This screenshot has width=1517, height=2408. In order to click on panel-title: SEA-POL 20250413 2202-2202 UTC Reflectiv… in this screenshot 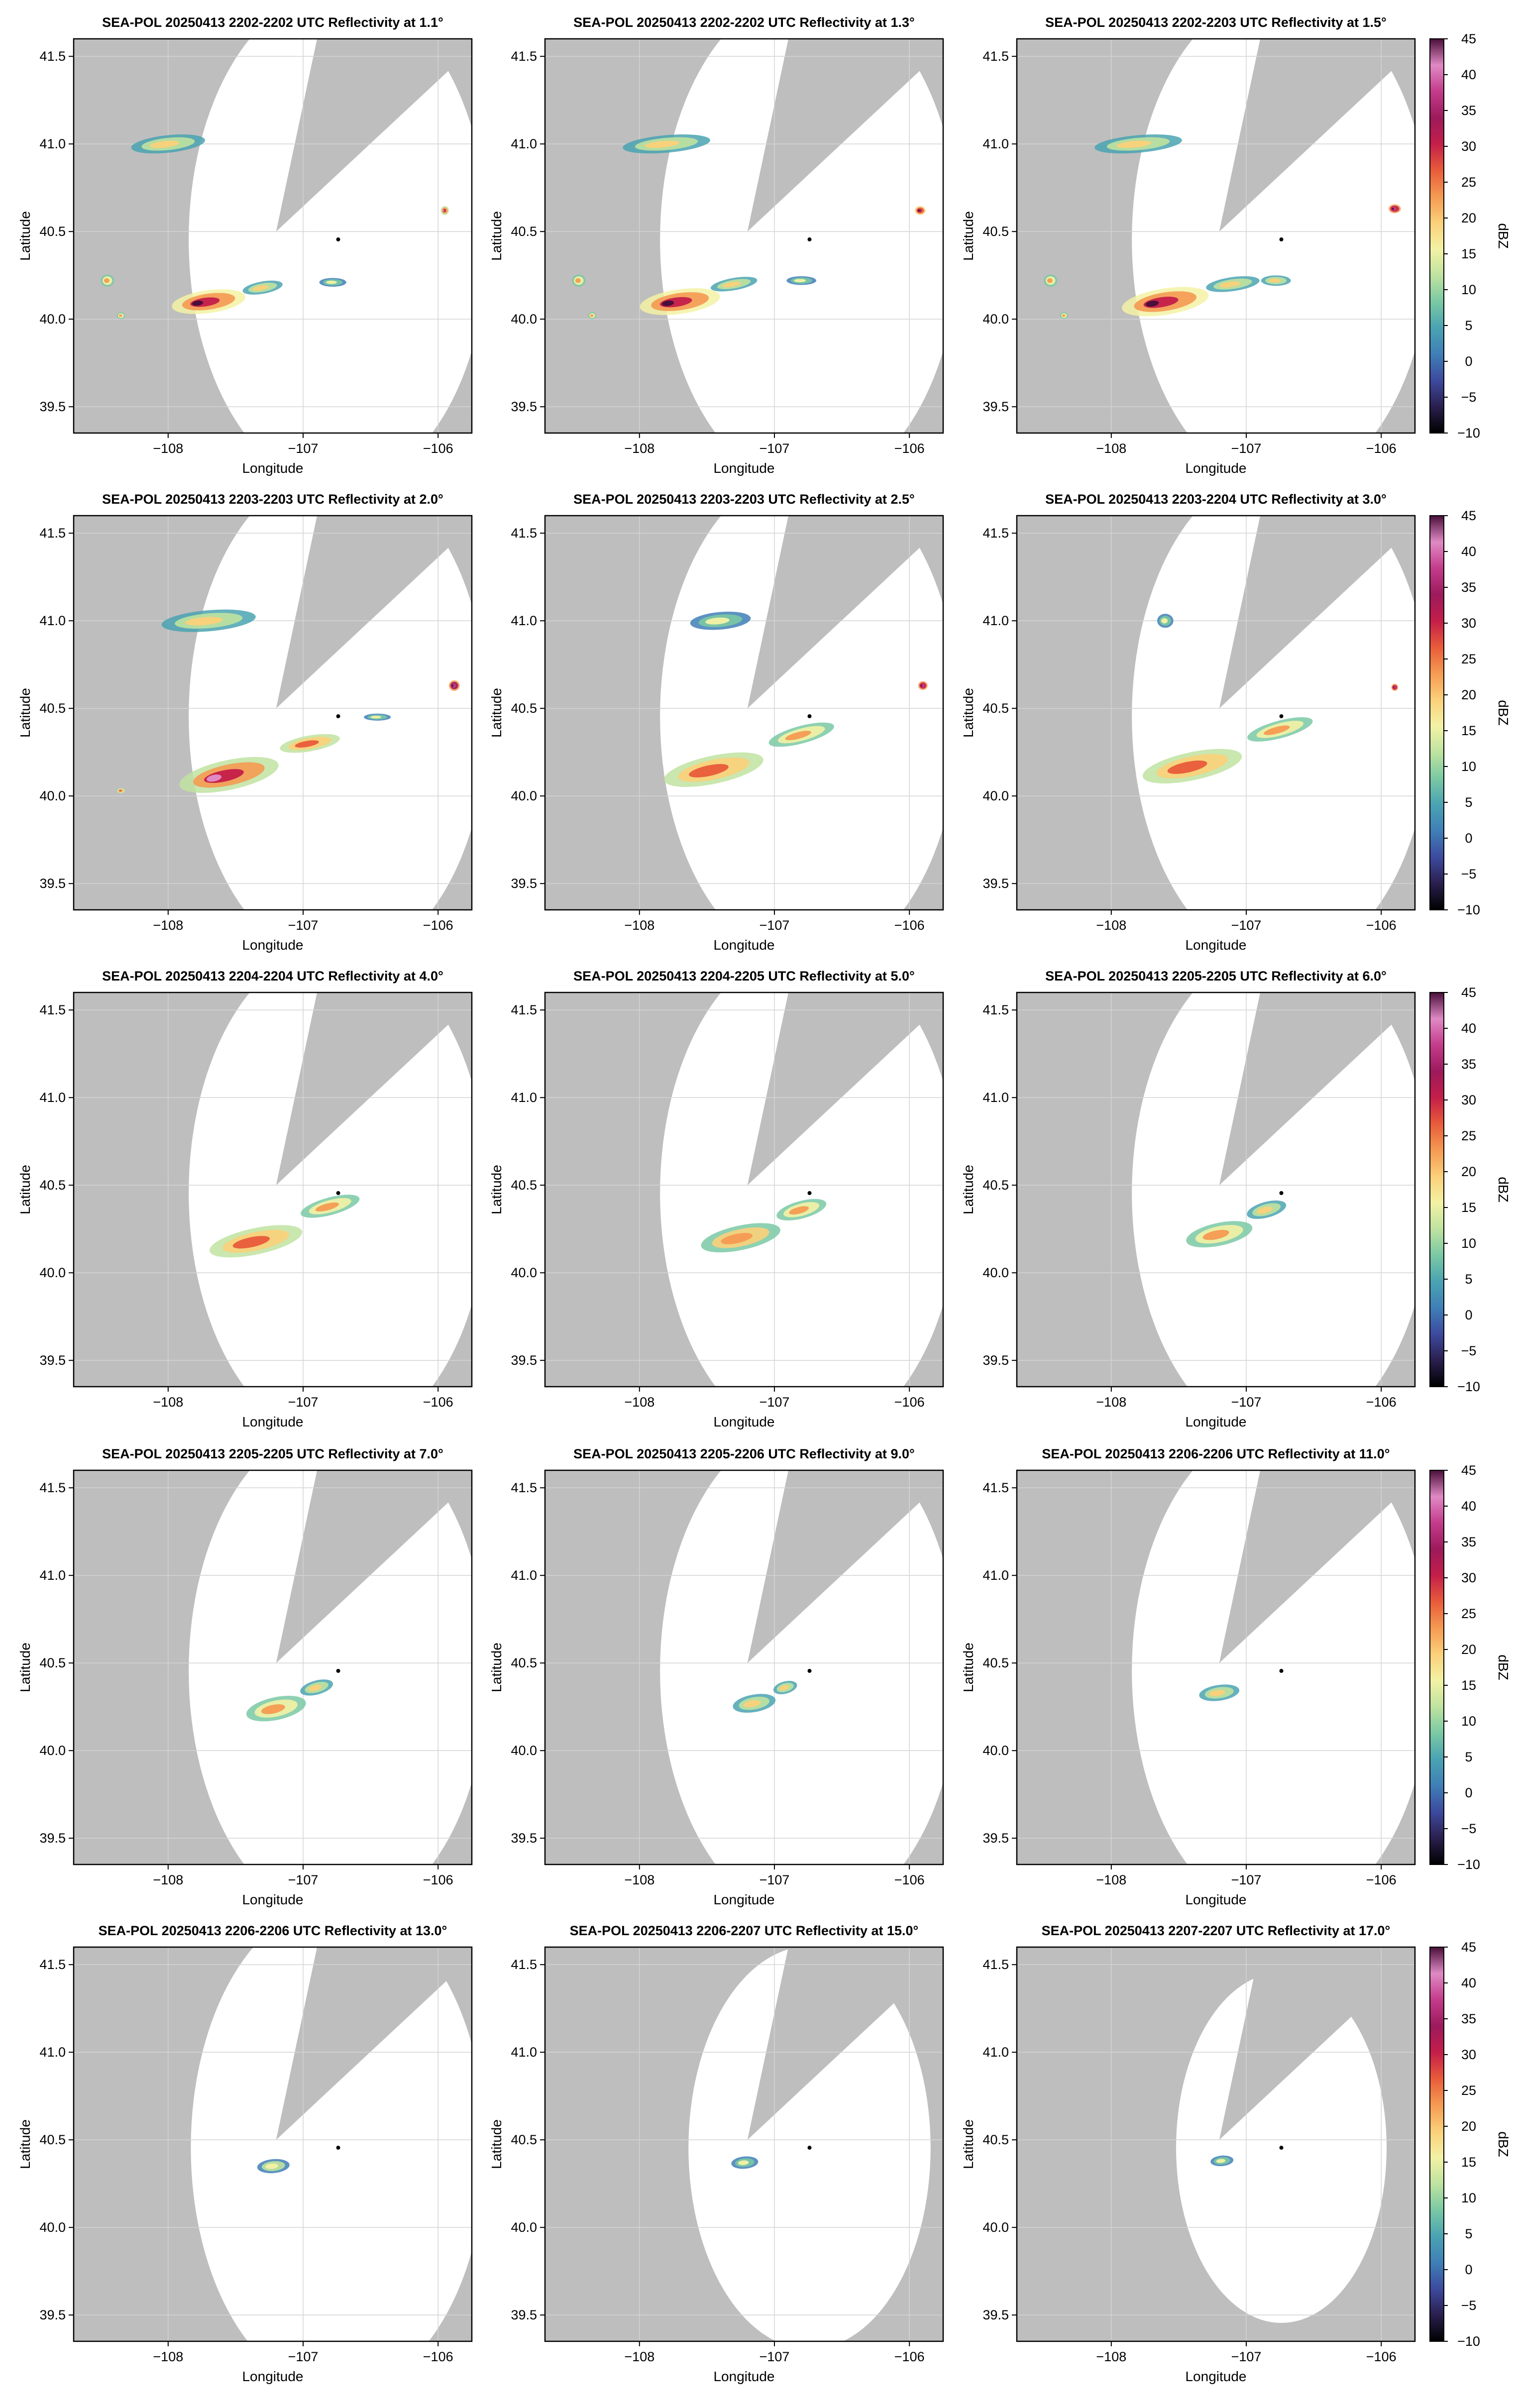, I will do `click(273, 22)`.